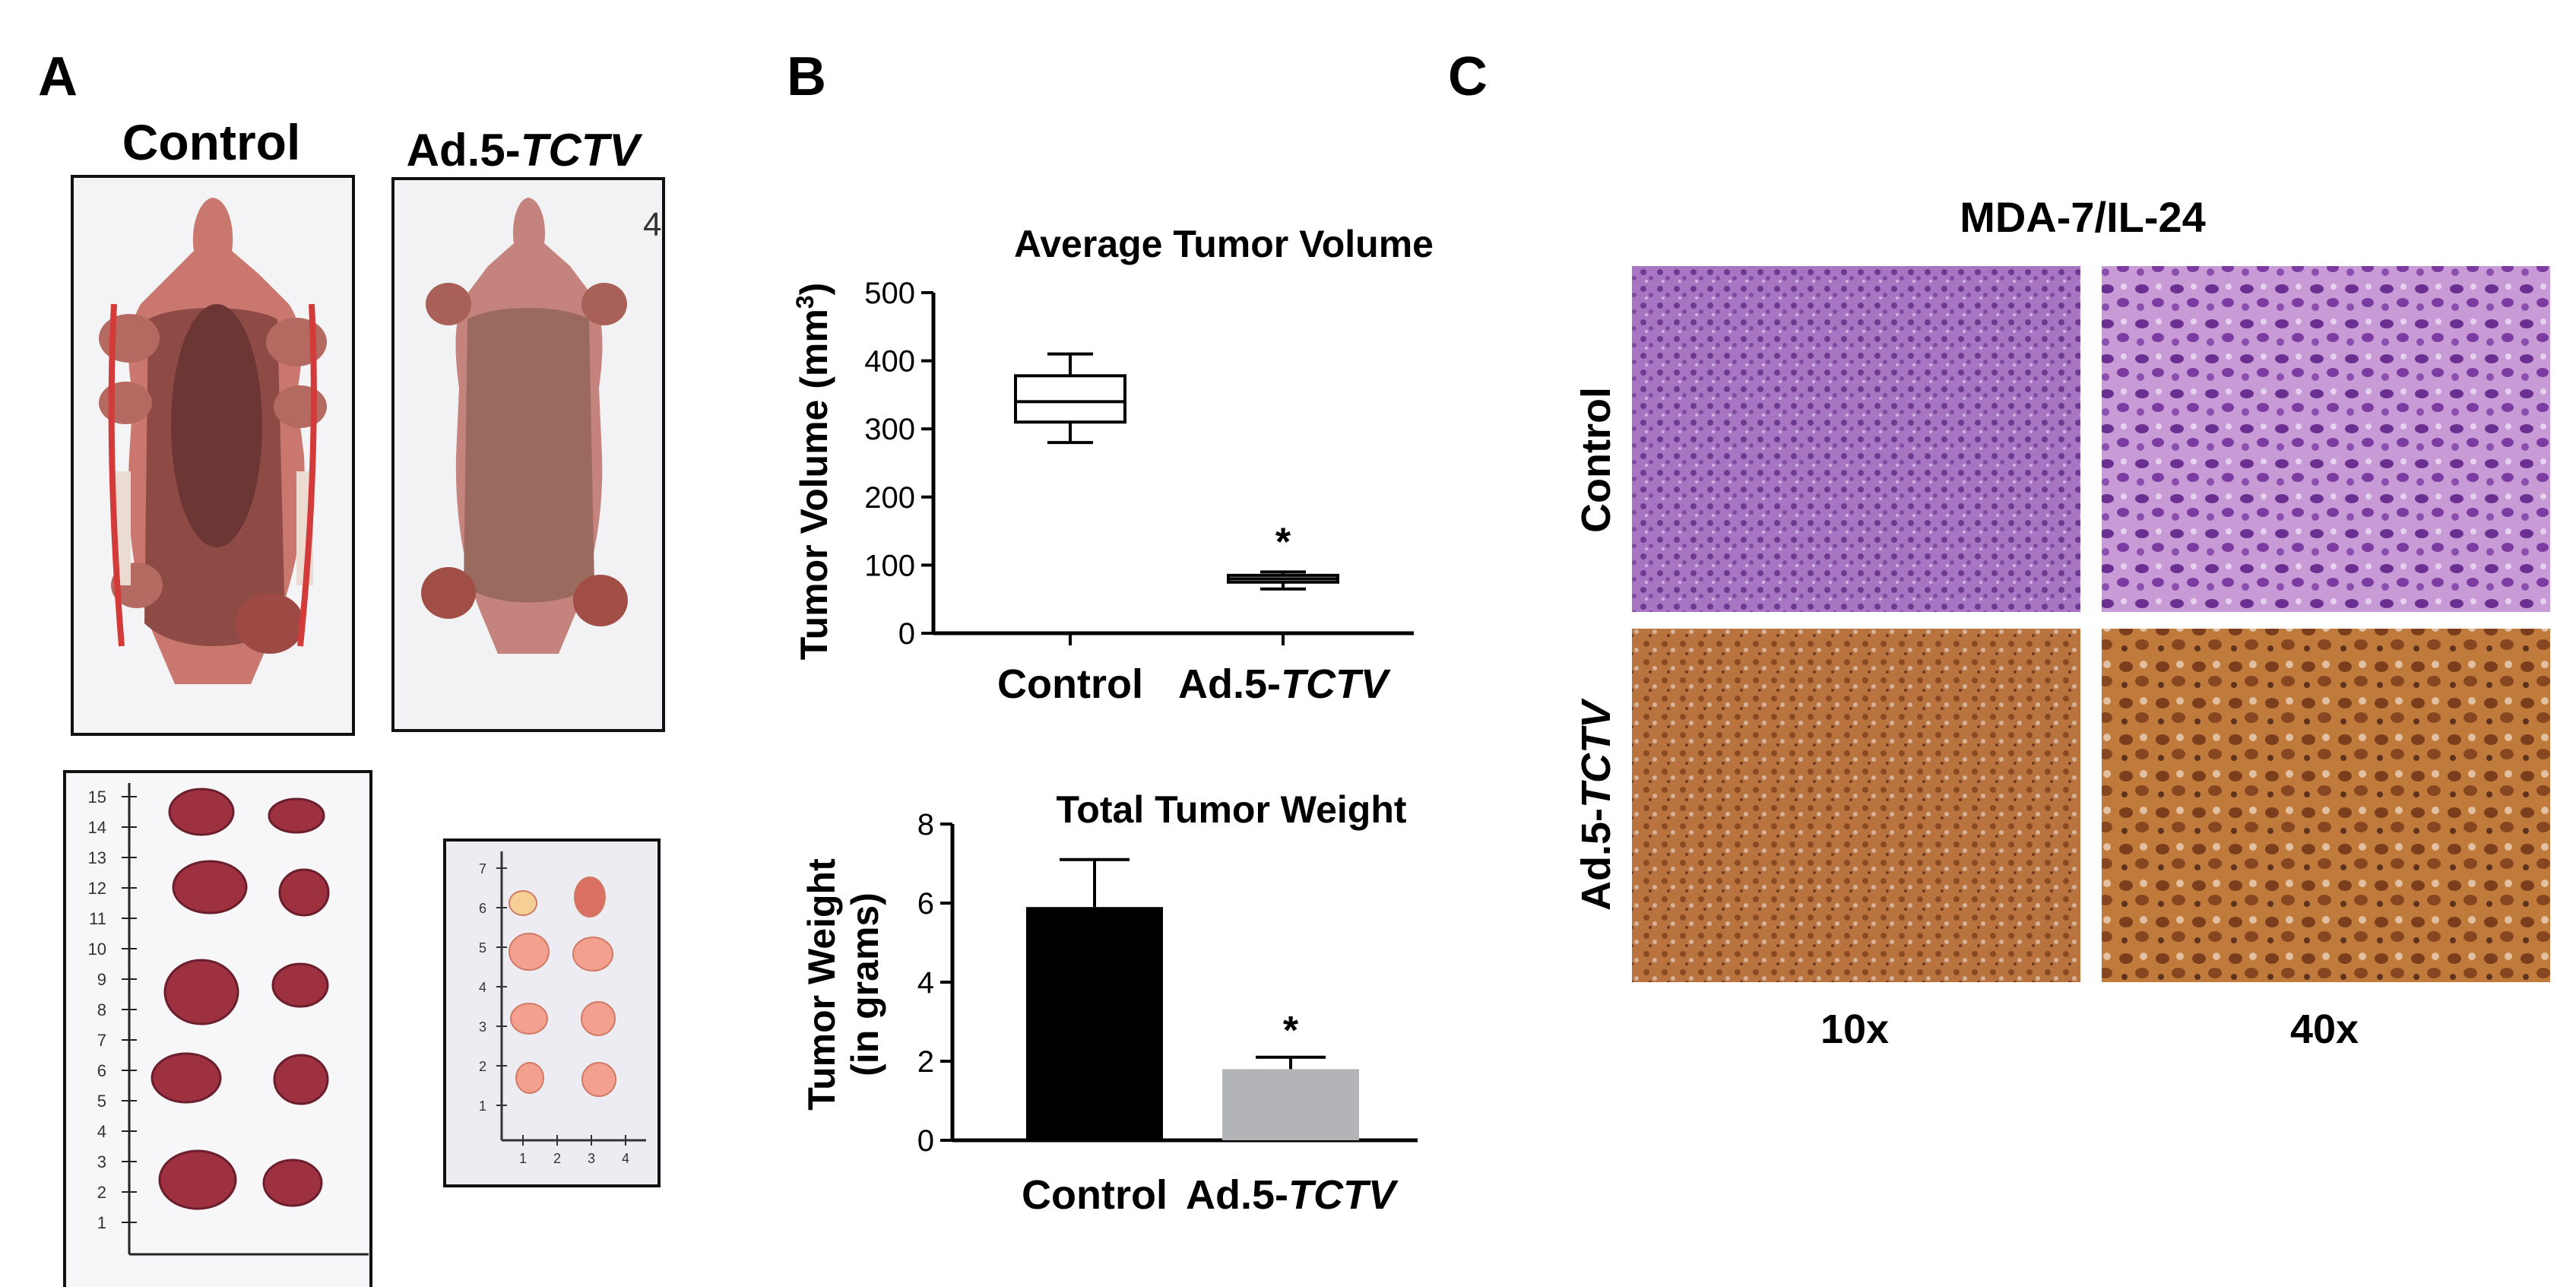  What do you see at coordinates (1468, 76) in the screenshot?
I see `panel-c-letter: C` at bounding box center [1468, 76].